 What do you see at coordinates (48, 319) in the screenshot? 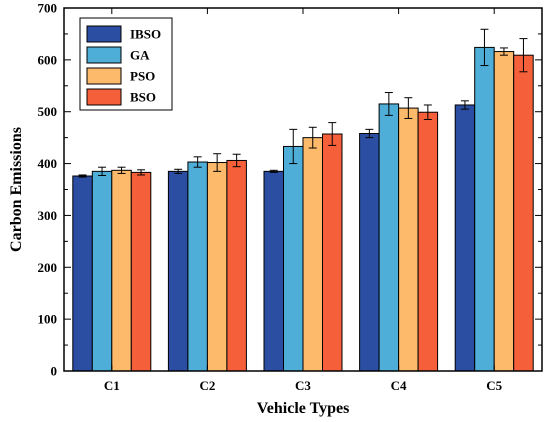
I see `y-tick-label: 100` at bounding box center [48, 319].